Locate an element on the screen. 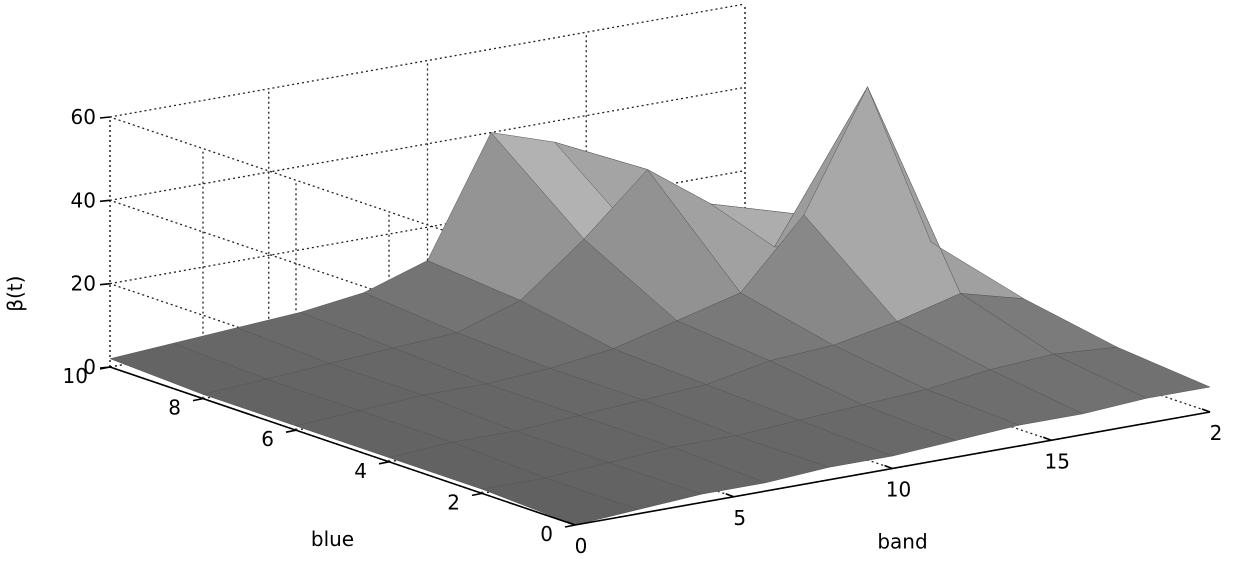  y-tick-label-1: 2 is located at coordinates (453, 502).